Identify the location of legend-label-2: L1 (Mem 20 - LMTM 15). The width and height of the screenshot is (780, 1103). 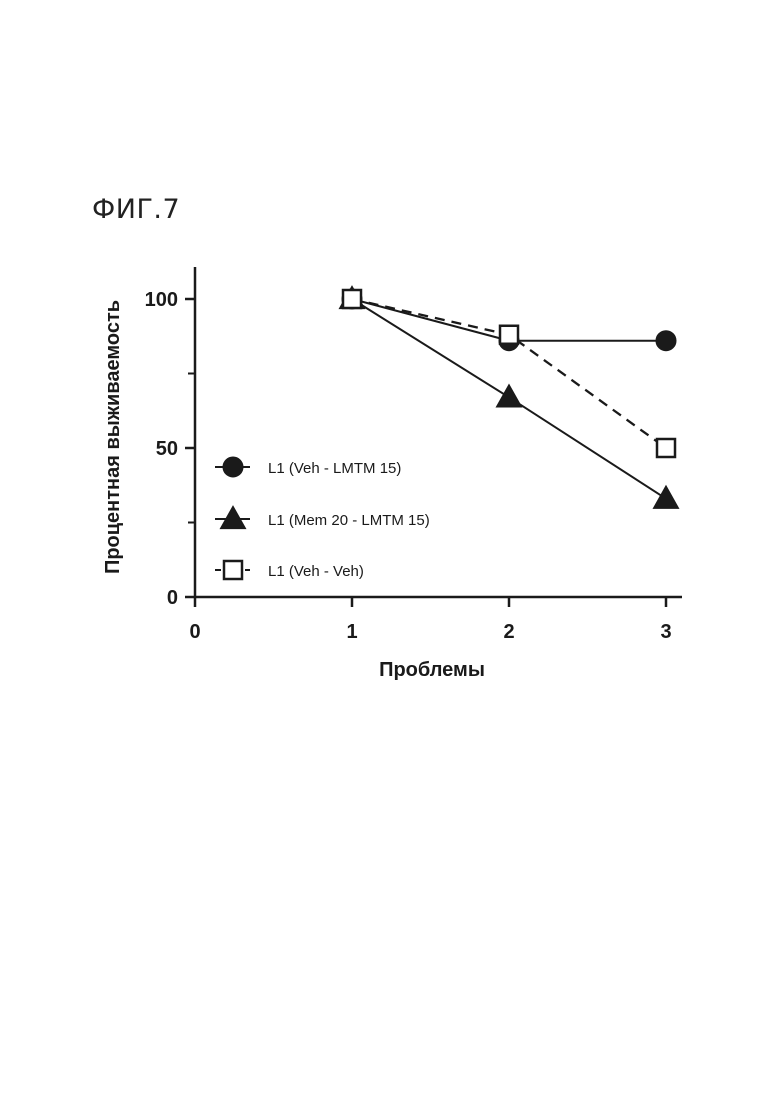
(349, 520).